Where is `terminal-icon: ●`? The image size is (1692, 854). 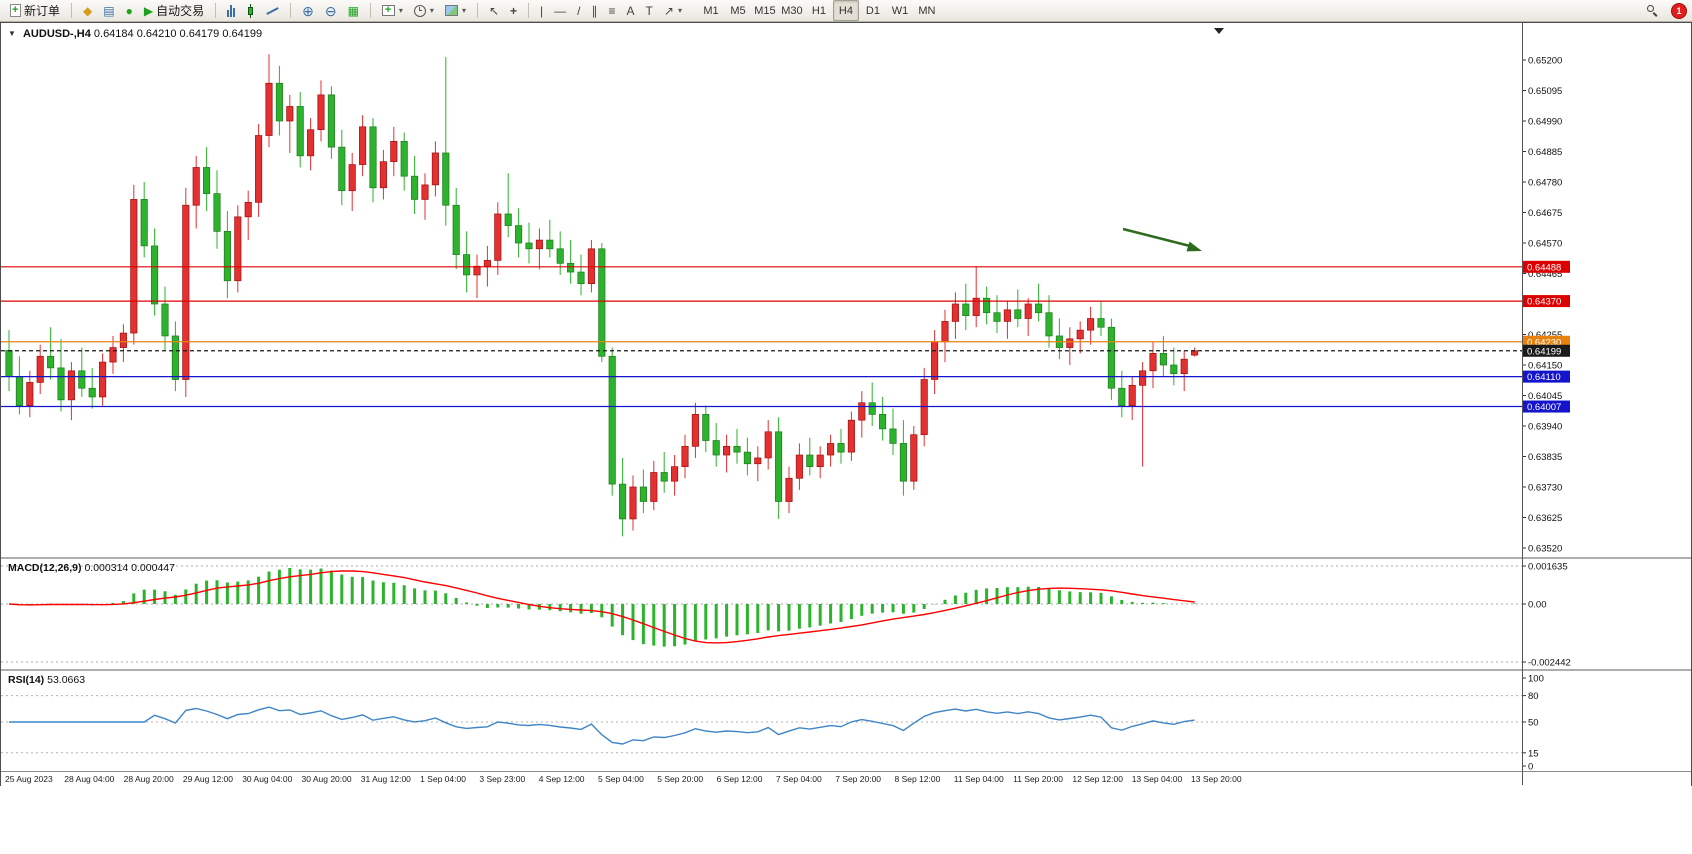 terminal-icon: ● is located at coordinates (129, 10).